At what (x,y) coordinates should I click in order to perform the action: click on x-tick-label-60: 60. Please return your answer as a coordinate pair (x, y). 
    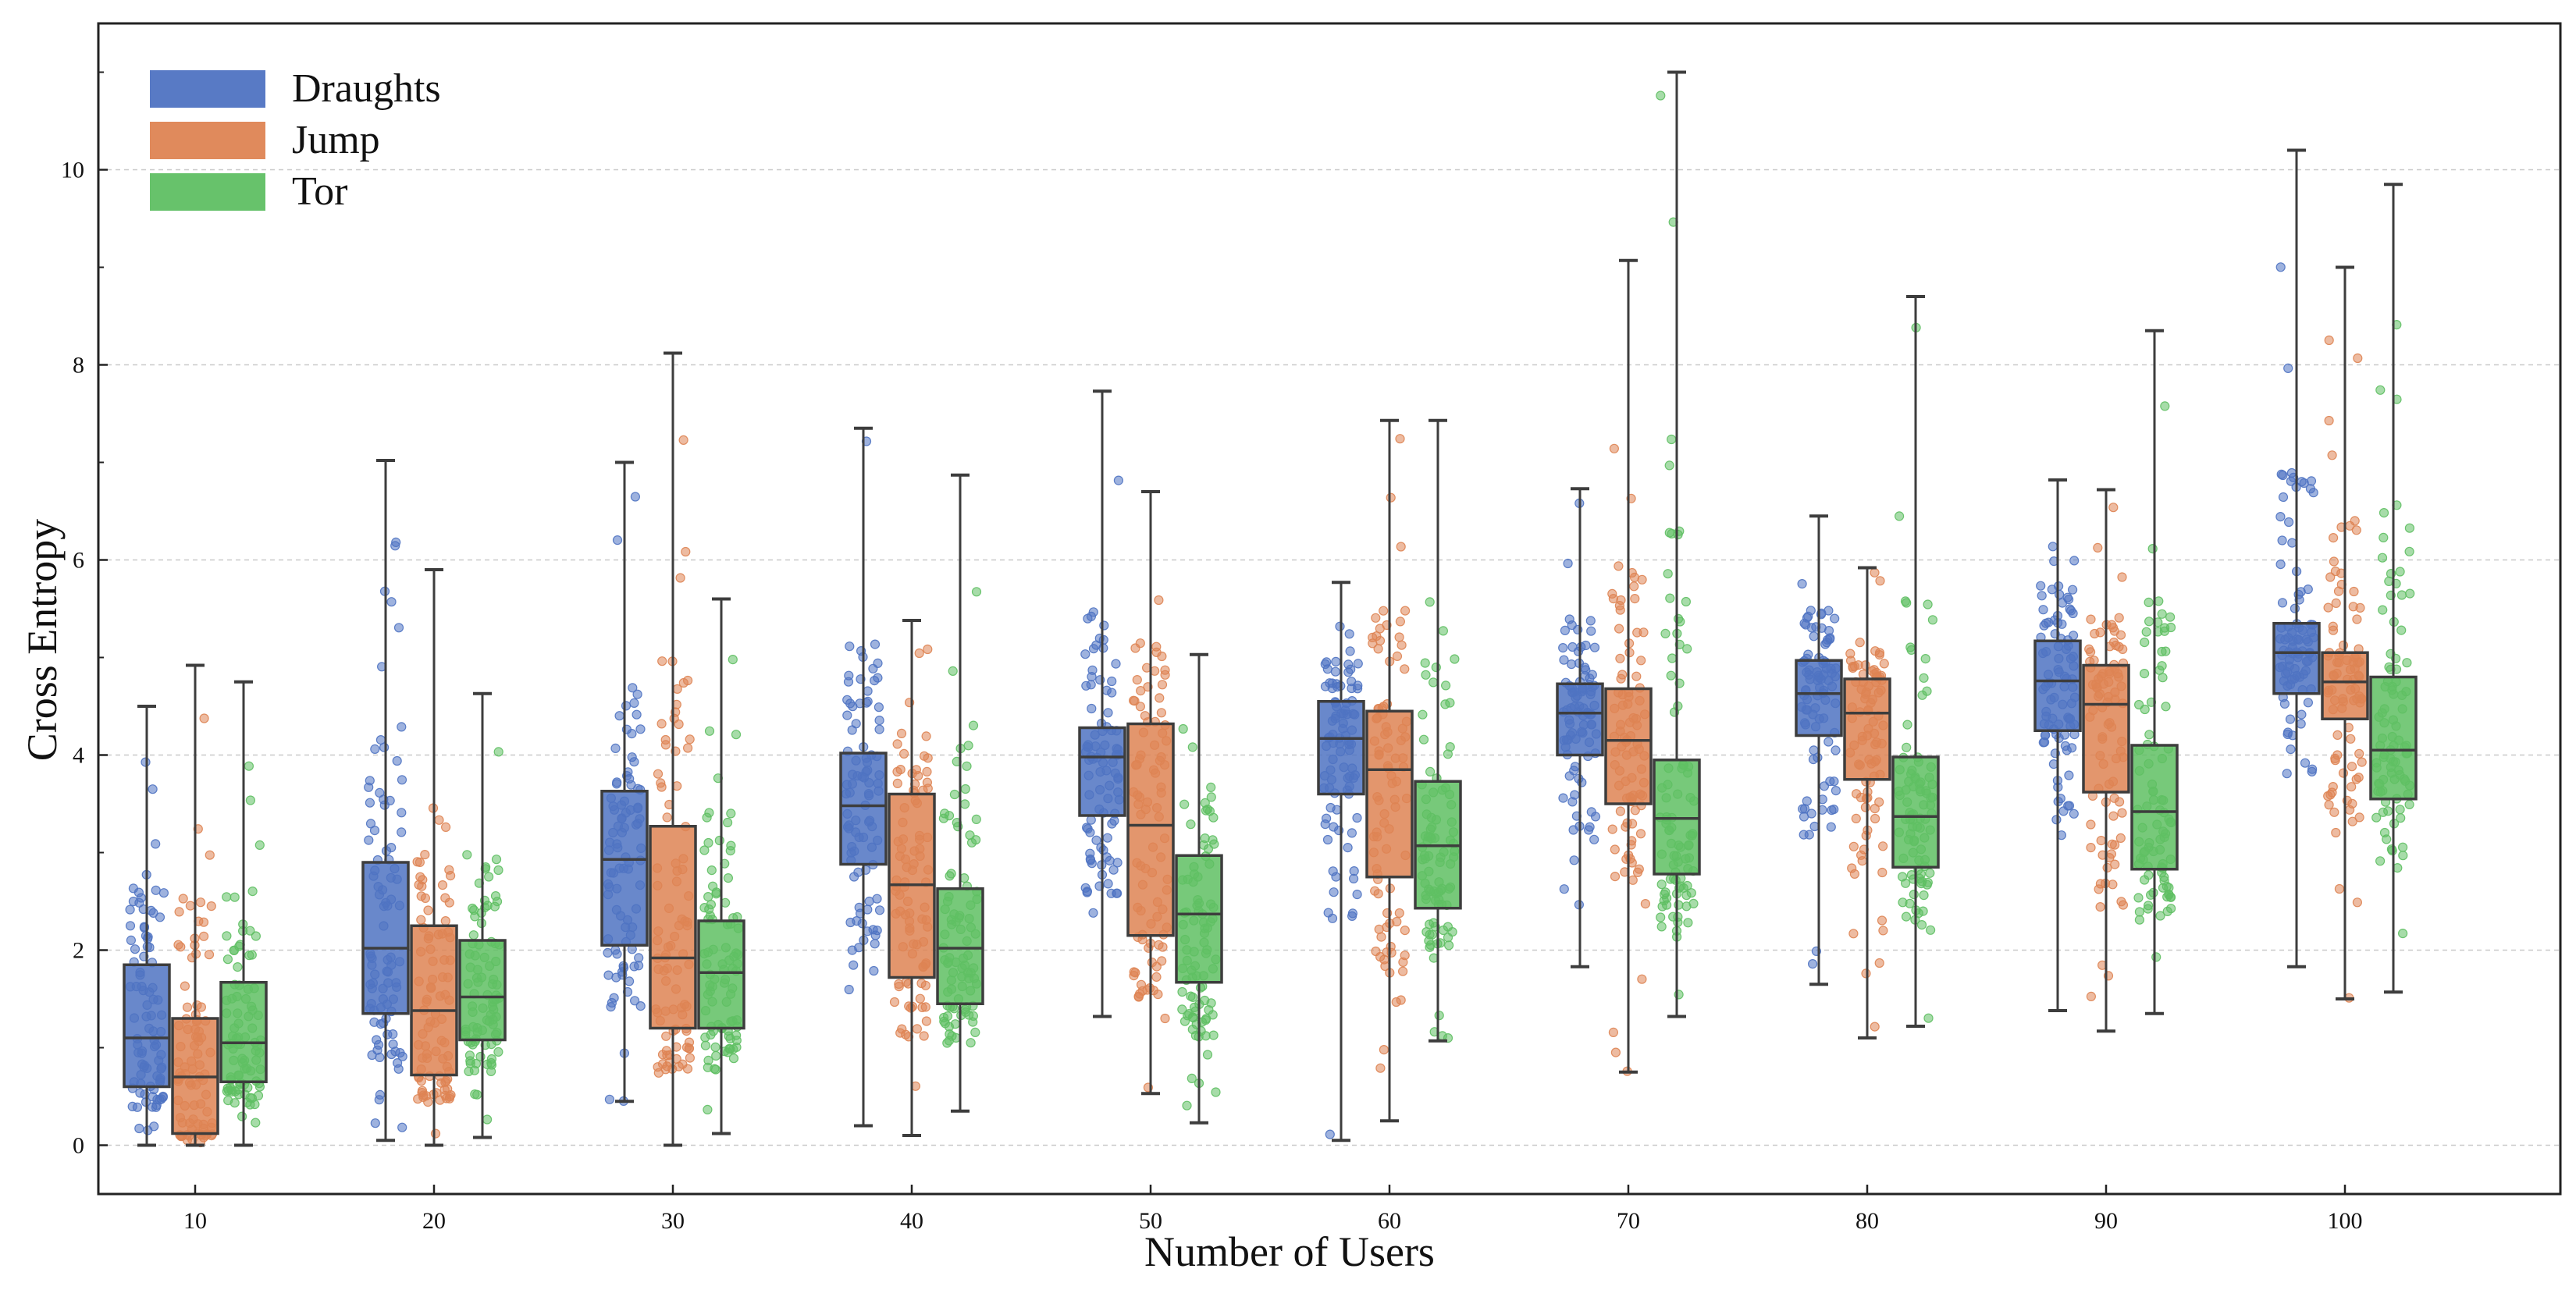
    Looking at the image, I should click on (1389, 1221).